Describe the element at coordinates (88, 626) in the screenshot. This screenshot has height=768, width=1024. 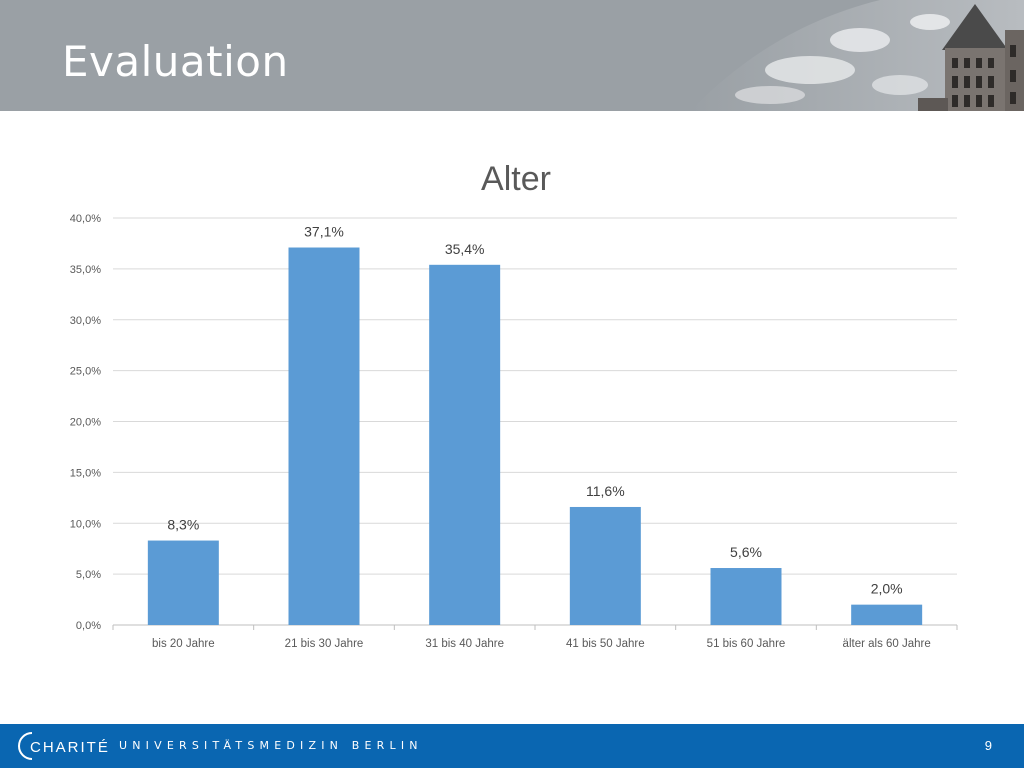
I see `y-tick-label: 0,0%` at that location.